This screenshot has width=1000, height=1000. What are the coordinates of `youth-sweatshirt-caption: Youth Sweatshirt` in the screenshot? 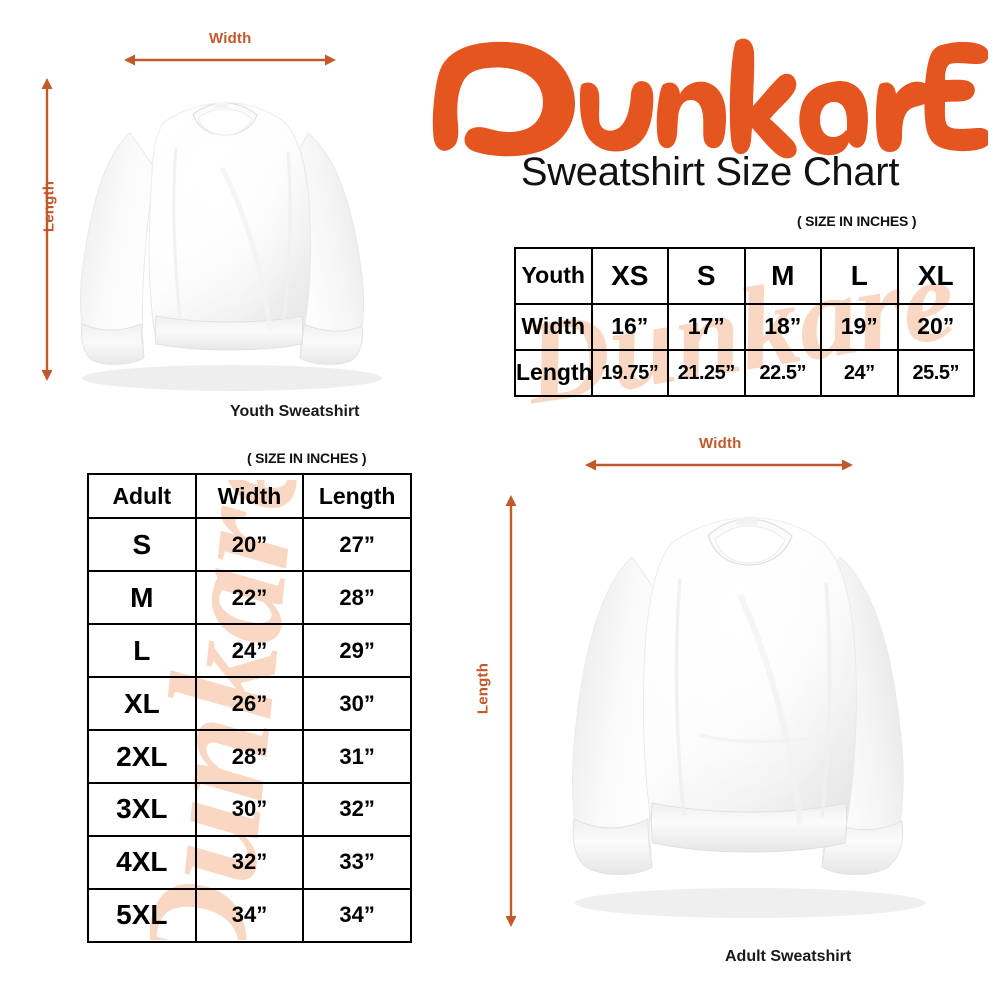 It's located at (295, 411).